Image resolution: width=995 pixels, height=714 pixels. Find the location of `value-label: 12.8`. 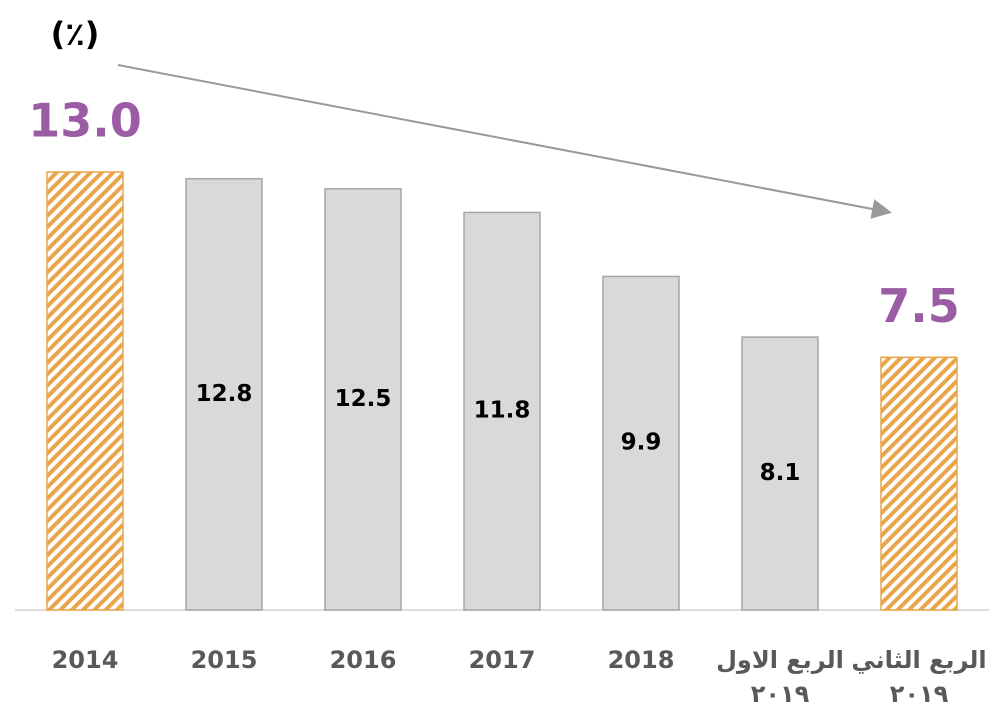

value-label: 12.8 is located at coordinates (224, 394).